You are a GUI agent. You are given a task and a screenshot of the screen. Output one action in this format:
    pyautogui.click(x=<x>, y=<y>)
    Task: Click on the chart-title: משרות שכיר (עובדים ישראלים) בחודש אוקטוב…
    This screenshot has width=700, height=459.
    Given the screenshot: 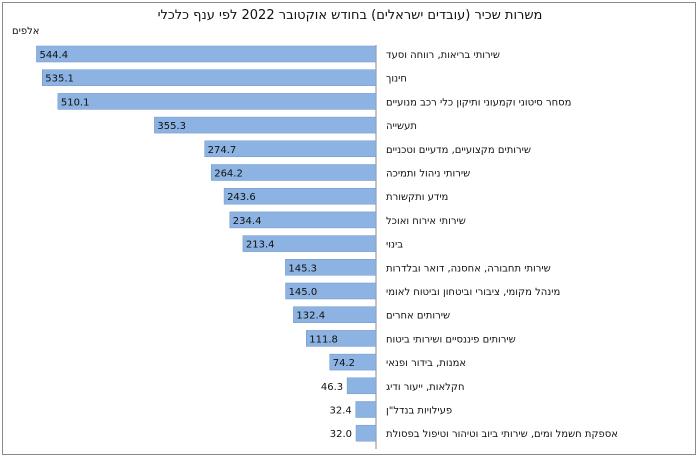 What is the action you would take?
    pyautogui.click(x=350, y=15)
    